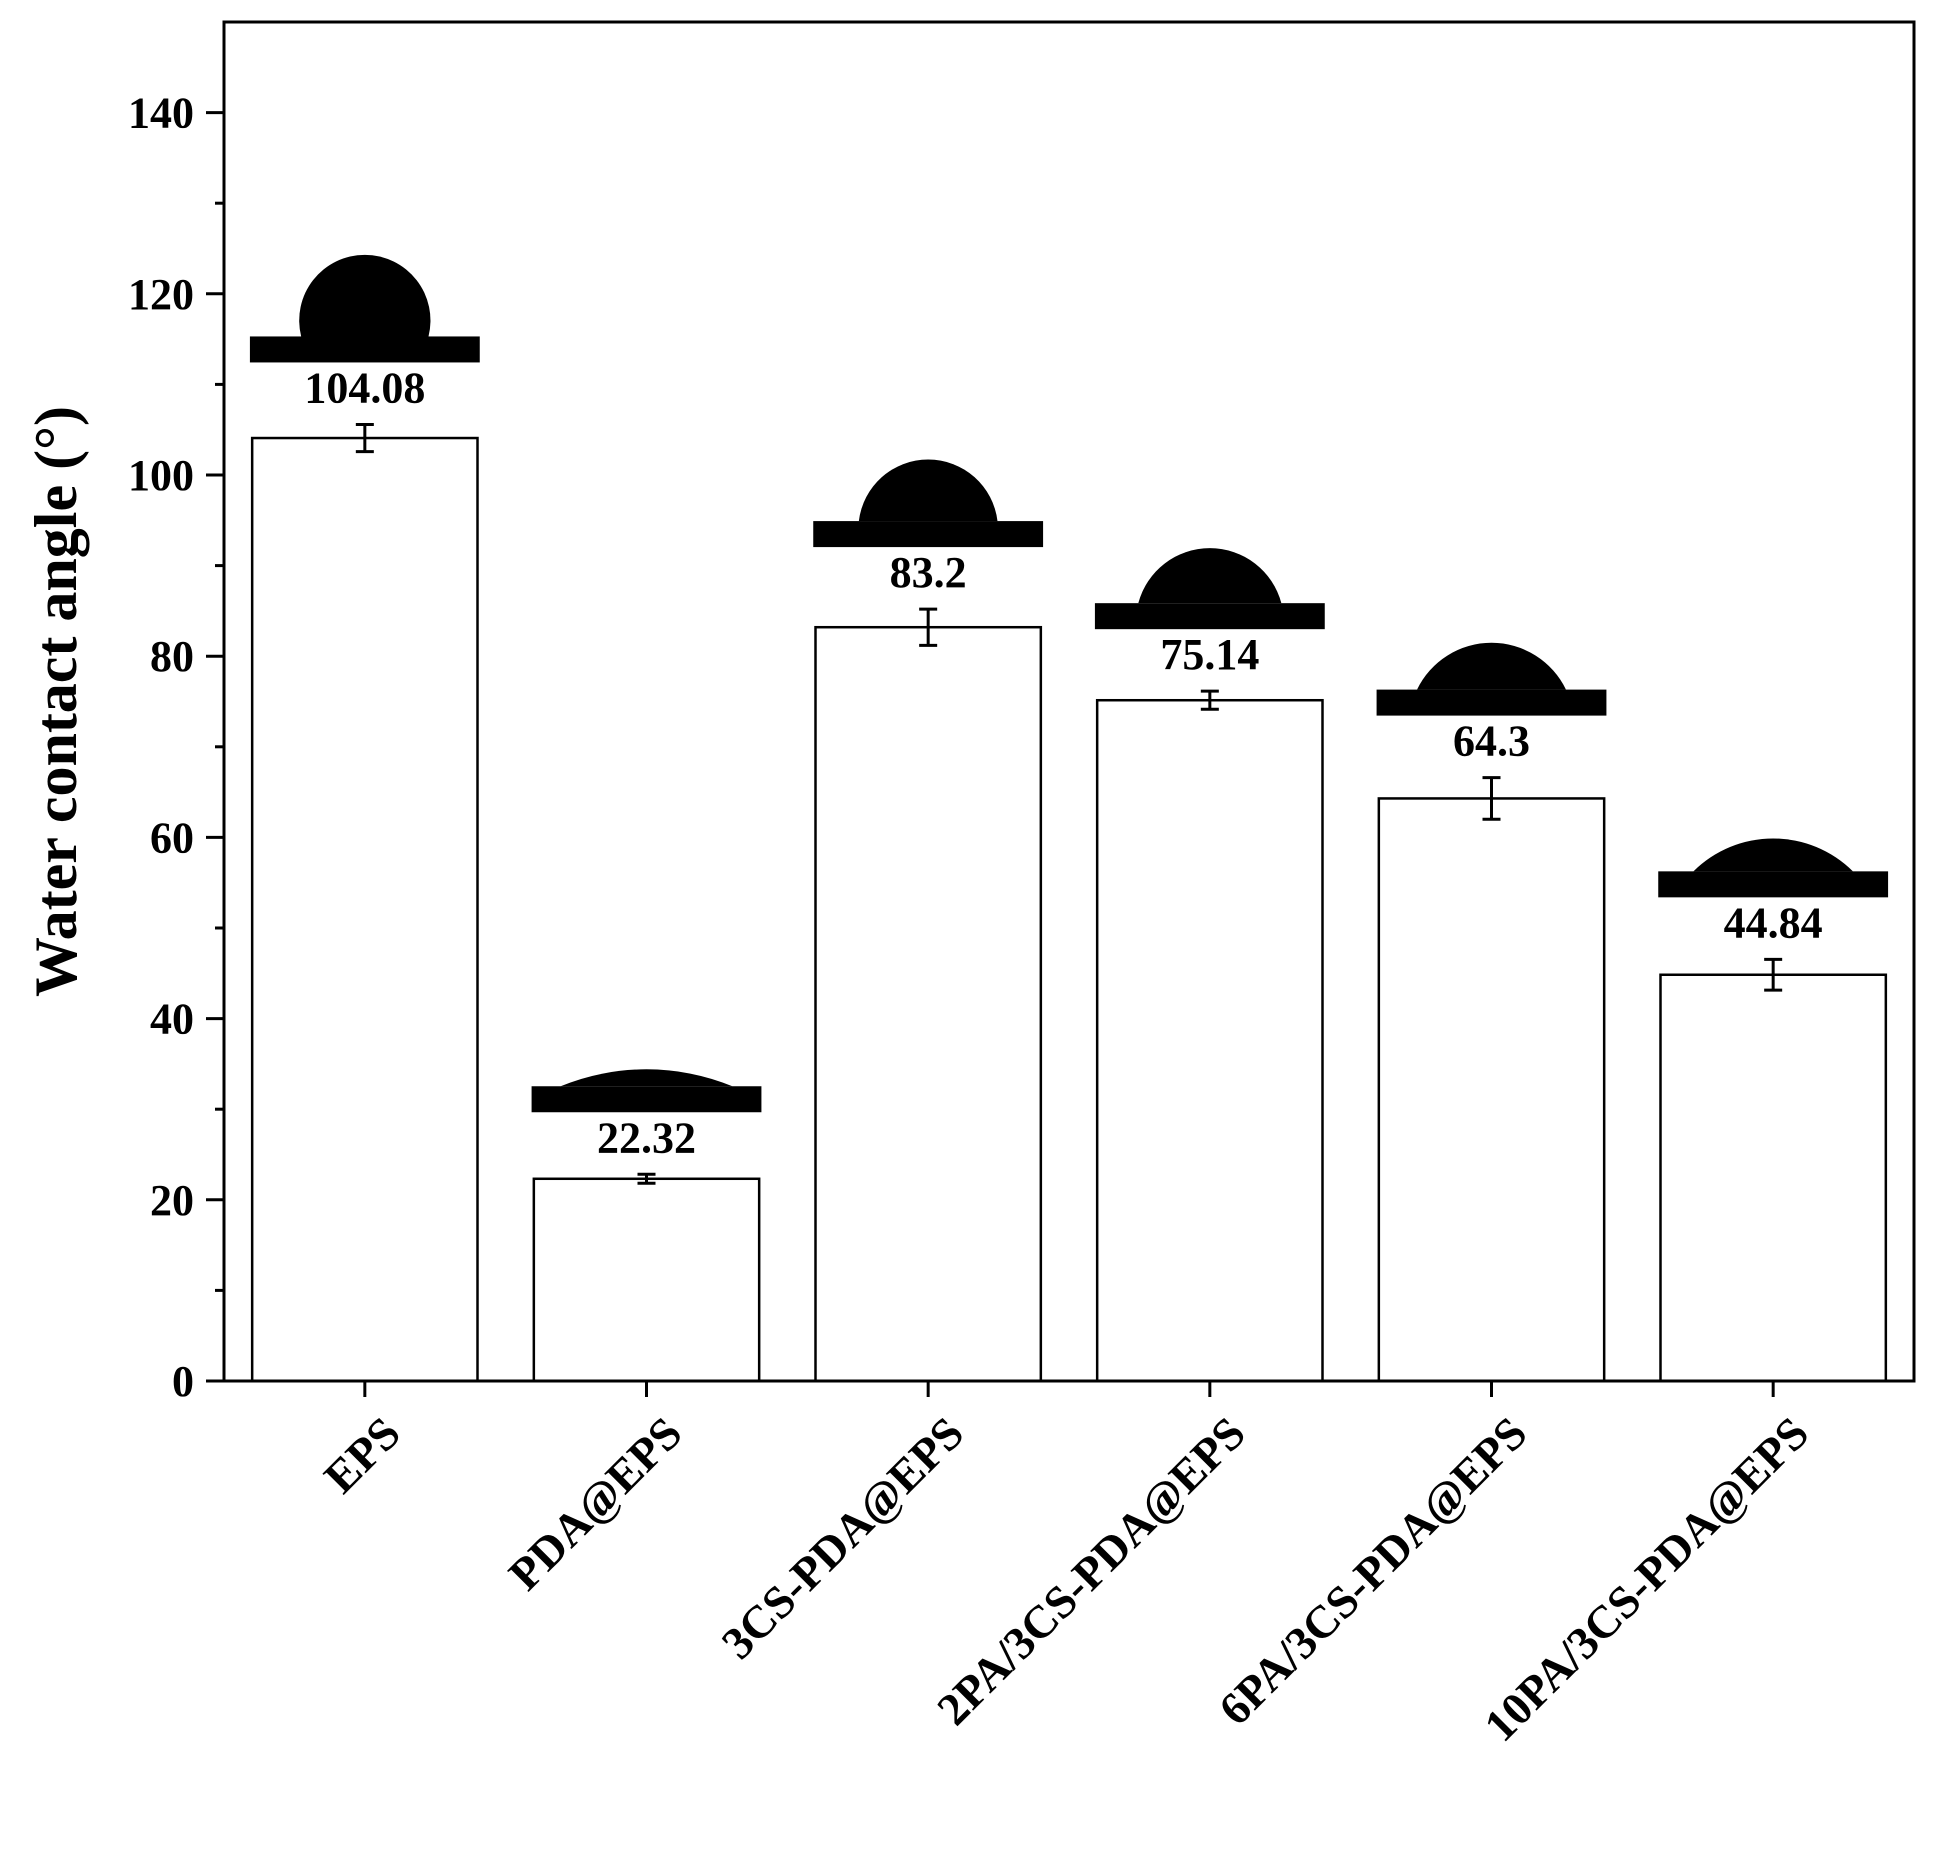 The image size is (1933, 1859). Describe the element at coordinates (161, 475) in the screenshot. I see `y-tick-label: 100` at that location.